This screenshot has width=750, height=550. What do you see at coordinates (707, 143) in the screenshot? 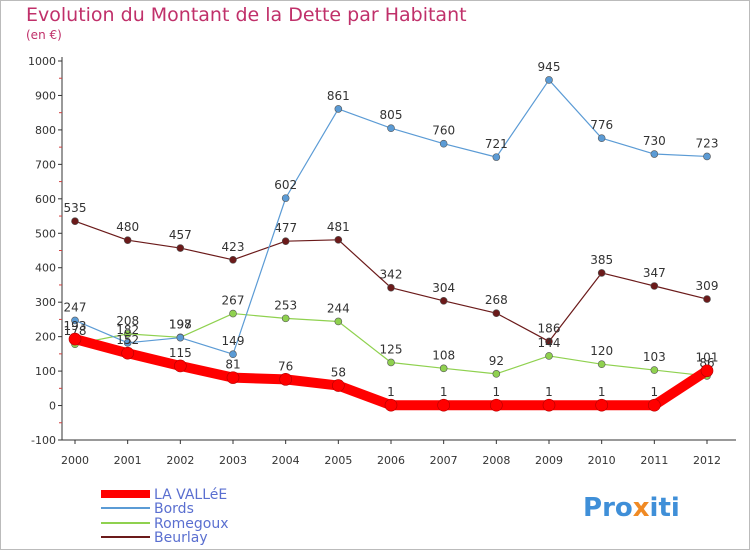
I see `data-label: 723` at bounding box center [707, 143].